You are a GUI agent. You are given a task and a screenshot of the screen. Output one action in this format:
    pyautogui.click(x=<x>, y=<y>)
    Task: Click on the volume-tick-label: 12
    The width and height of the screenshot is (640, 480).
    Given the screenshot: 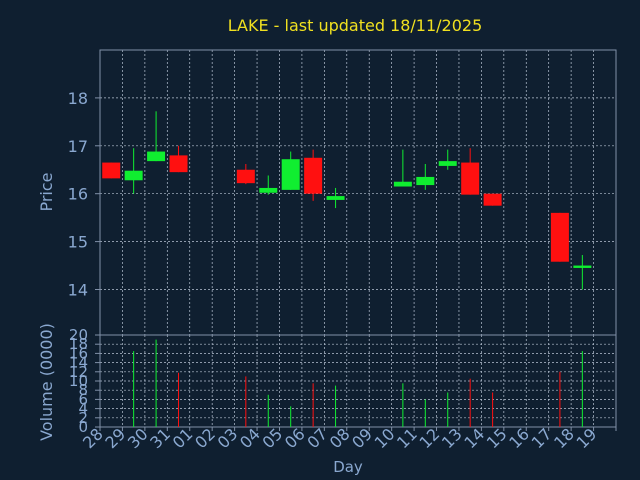 What is the action you would take?
    pyautogui.click(x=78, y=372)
    